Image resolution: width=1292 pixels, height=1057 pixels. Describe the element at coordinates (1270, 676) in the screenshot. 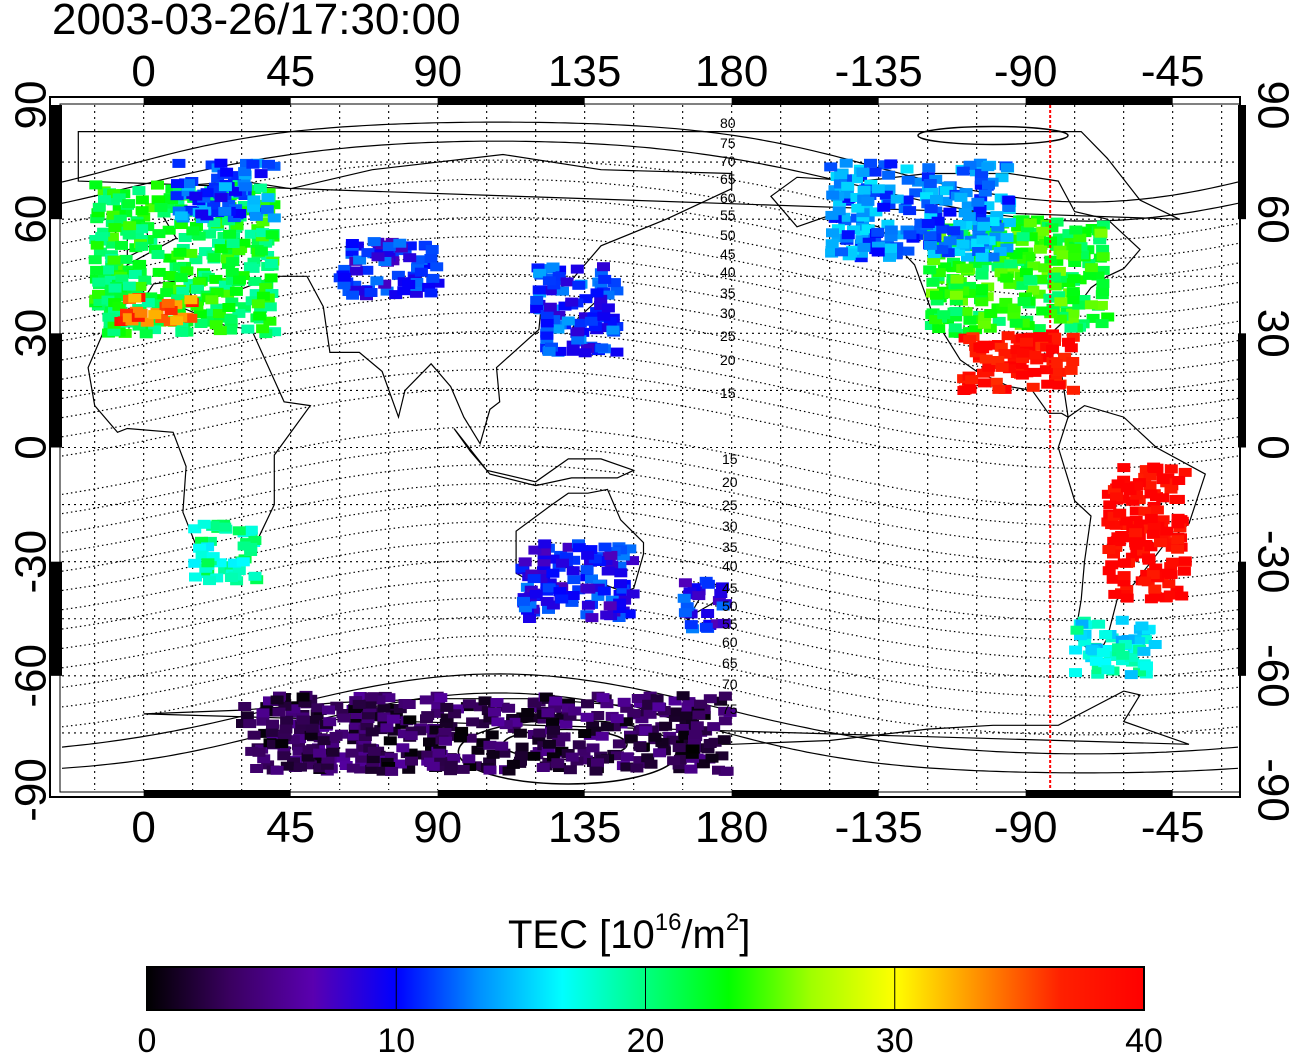

I see `lat-tick-label-right: -60` at that location.